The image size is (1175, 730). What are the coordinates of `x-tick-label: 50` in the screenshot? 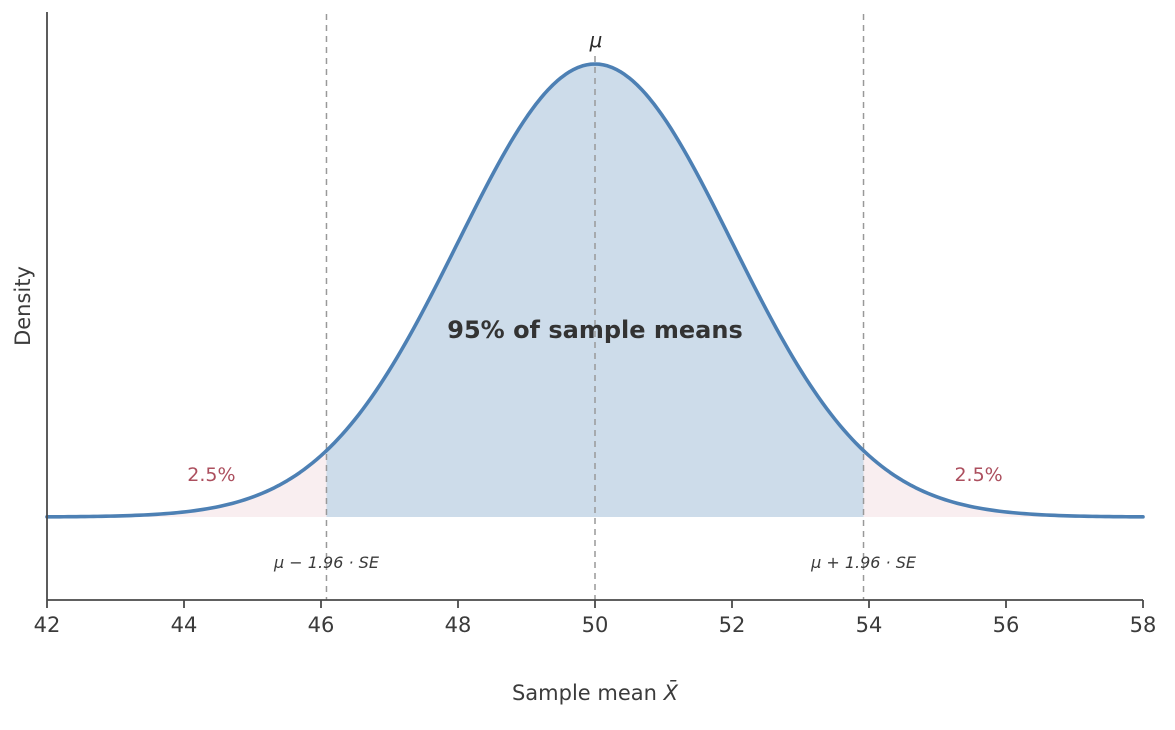 It's located at (595, 625).